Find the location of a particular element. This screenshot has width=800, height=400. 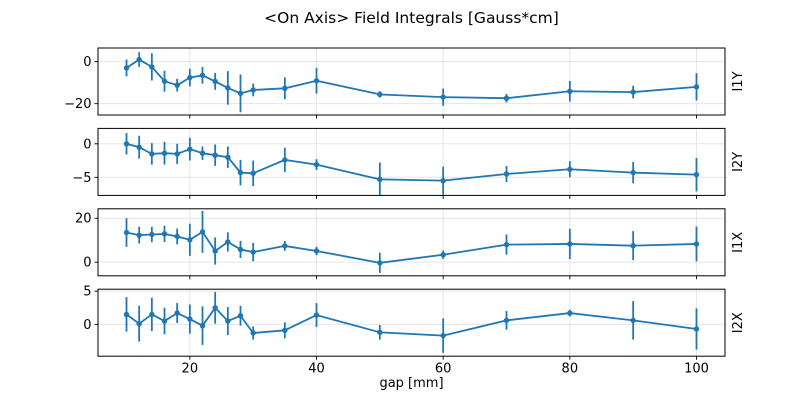

y-tick-label: 20 is located at coordinates (83, 219).